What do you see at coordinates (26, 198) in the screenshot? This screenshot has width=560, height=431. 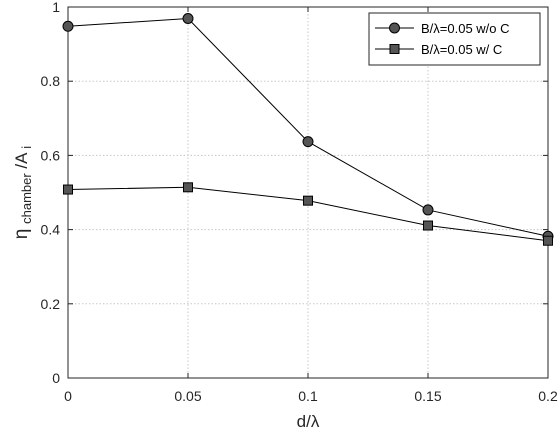 I see `y-axis-title-subscript: chamber` at bounding box center [26, 198].